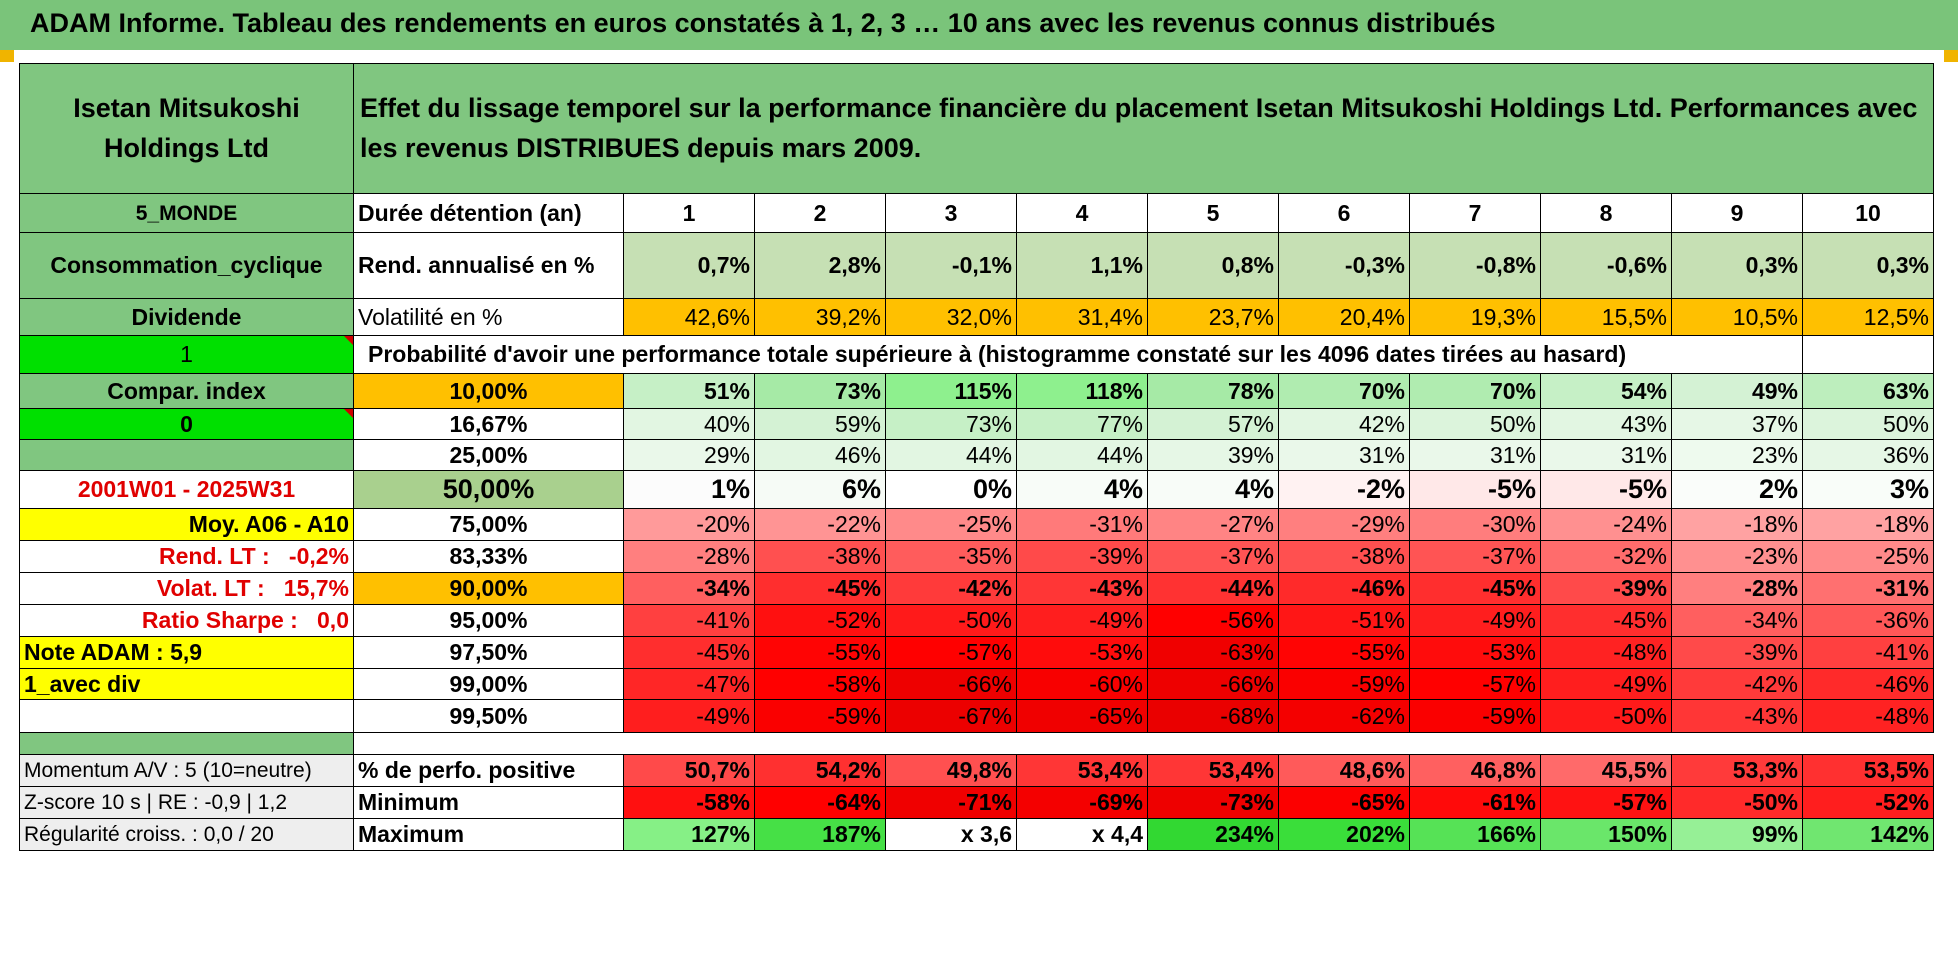  I want to click on duration-year: 4, so click(1082, 213).